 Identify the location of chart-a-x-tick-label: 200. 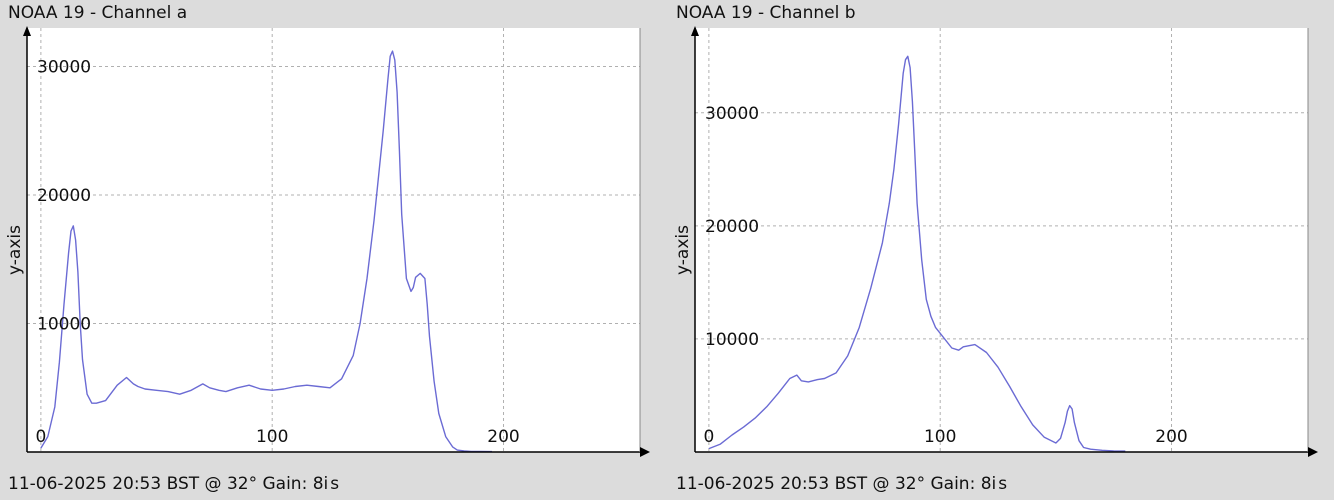
(503, 437).